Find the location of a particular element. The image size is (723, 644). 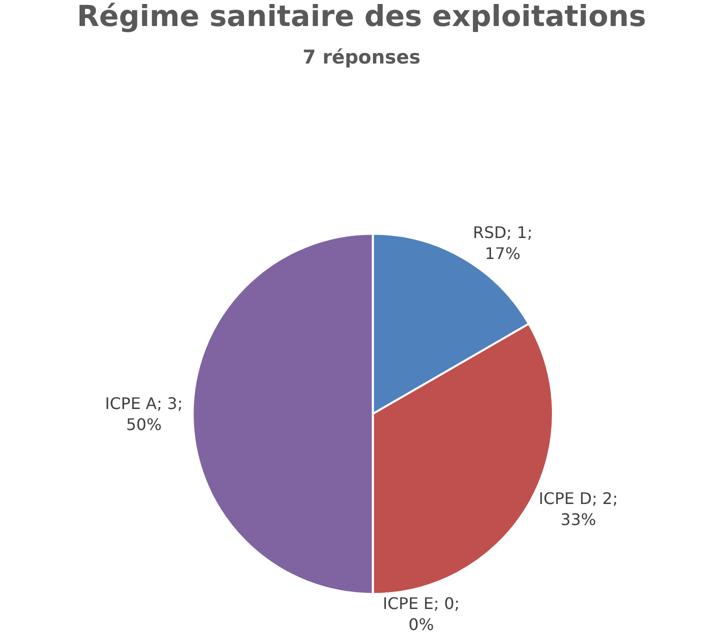

chart-title: Régime sanitaire des exploitations is located at coordinates (361, 16).